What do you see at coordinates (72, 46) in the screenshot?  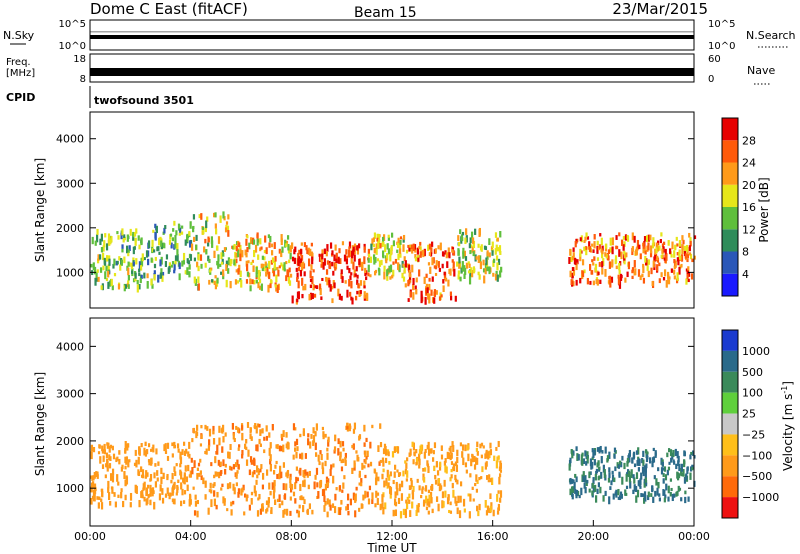 I see `nsky-tick-bottom: 10^0` at bounding box center [72, 46].